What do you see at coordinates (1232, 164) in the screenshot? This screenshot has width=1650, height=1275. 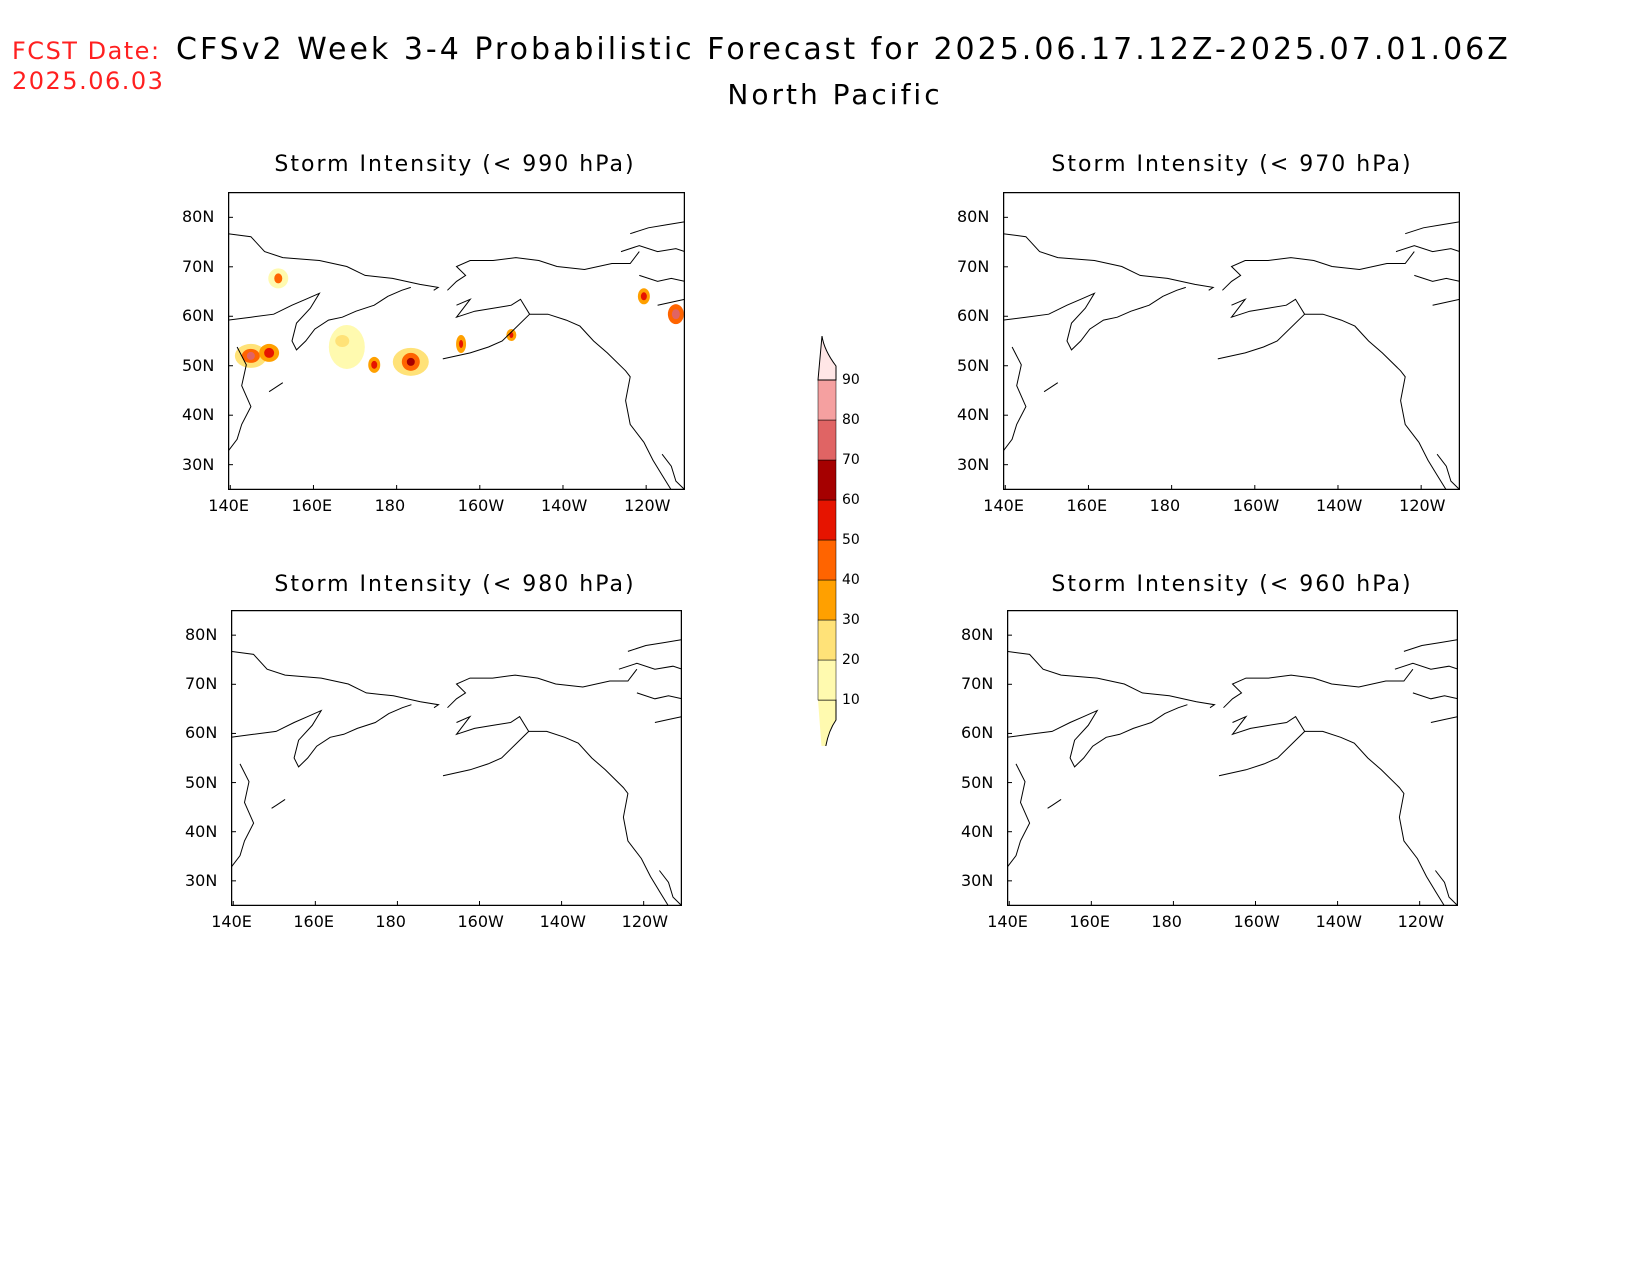 I see `panel-title-970: Storm Intensity (< 970 hPa)` at bounding box center [1232, 164].